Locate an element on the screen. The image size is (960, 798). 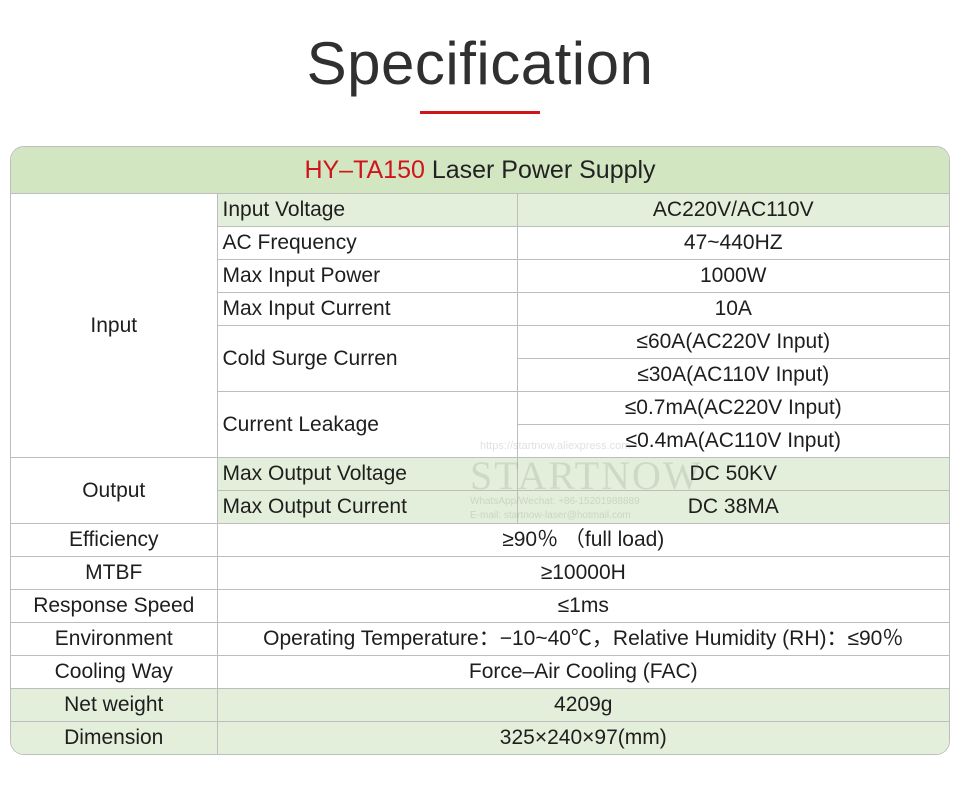
param-current-leakage: Current Leakage is located at coordinates (367, 424).